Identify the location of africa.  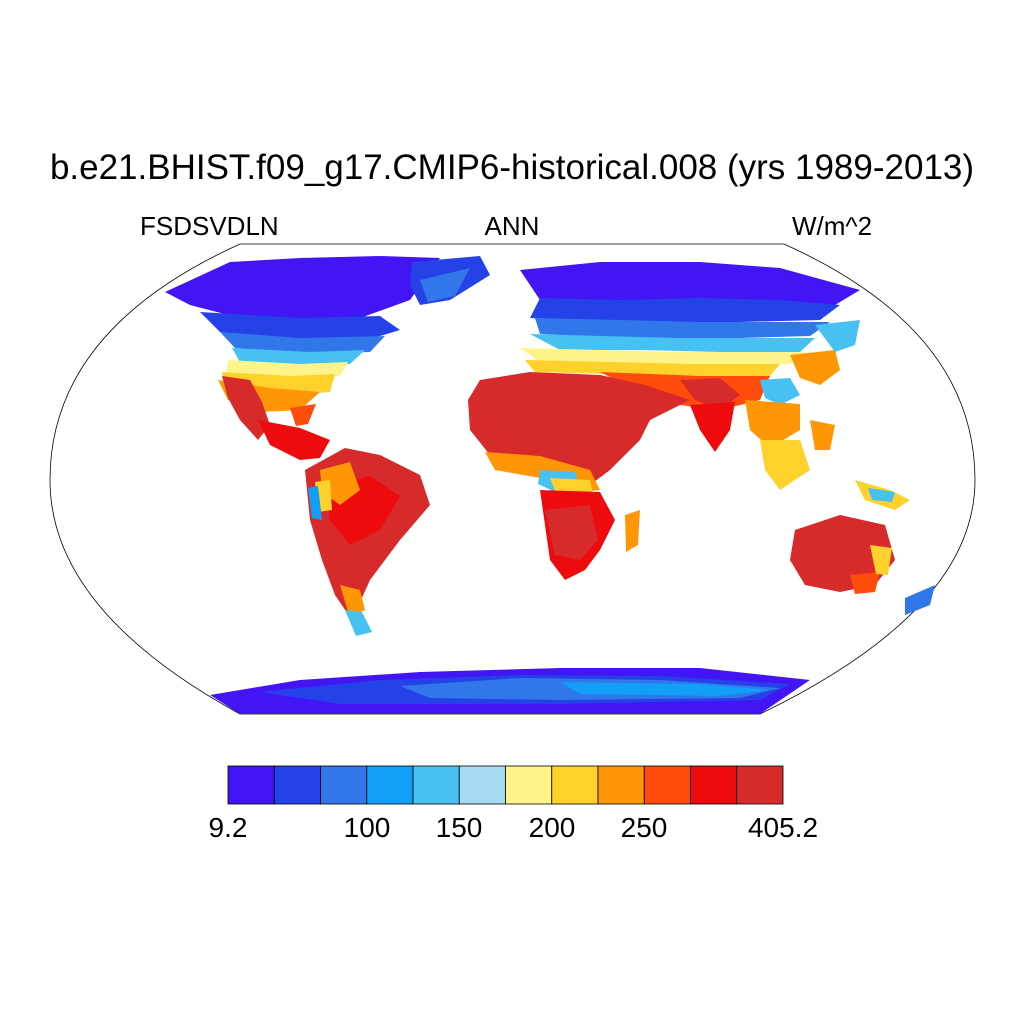
(579, 476).